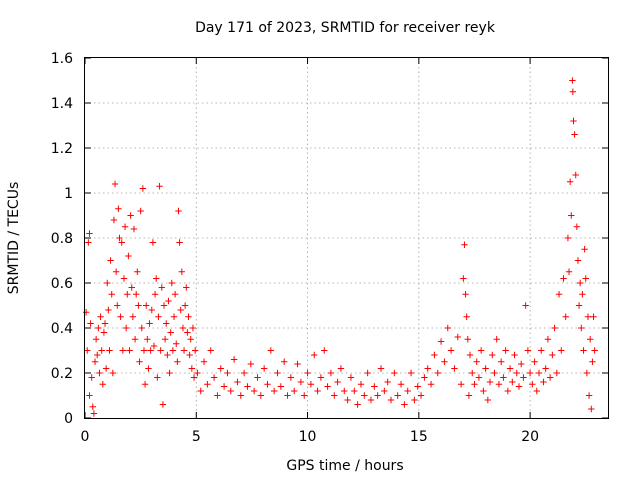 This screenshot has width=640, height=480. I want to click on y-axis-label: SRMTID / TECUs, so click(14, 238).